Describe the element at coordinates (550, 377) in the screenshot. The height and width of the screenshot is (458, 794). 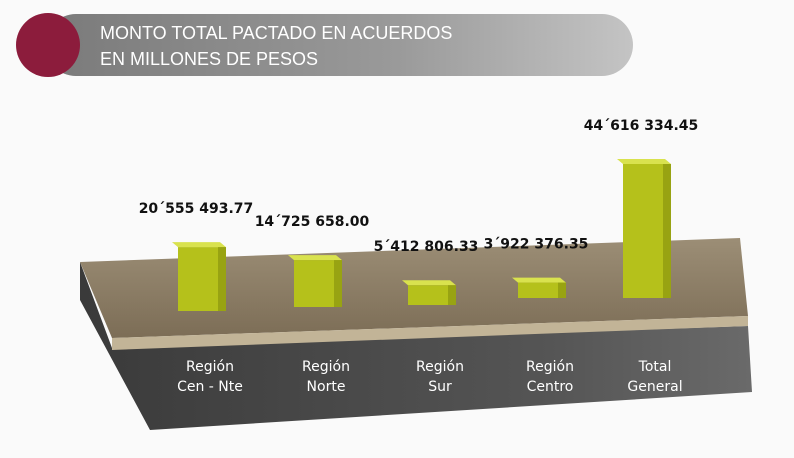
I see `x-tick-label: Región Centro` at that location.